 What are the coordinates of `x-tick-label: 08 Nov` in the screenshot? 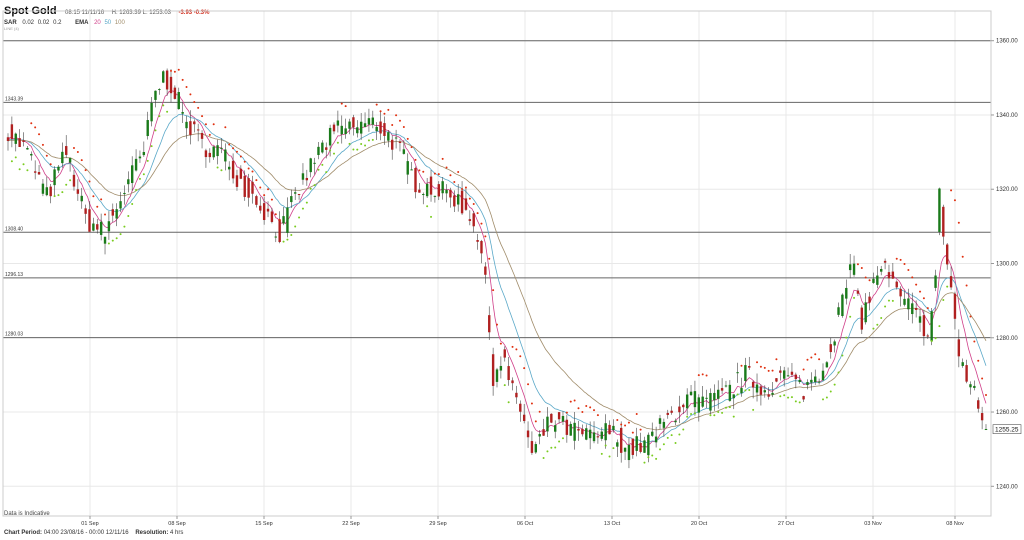 It's located at (955, 524).